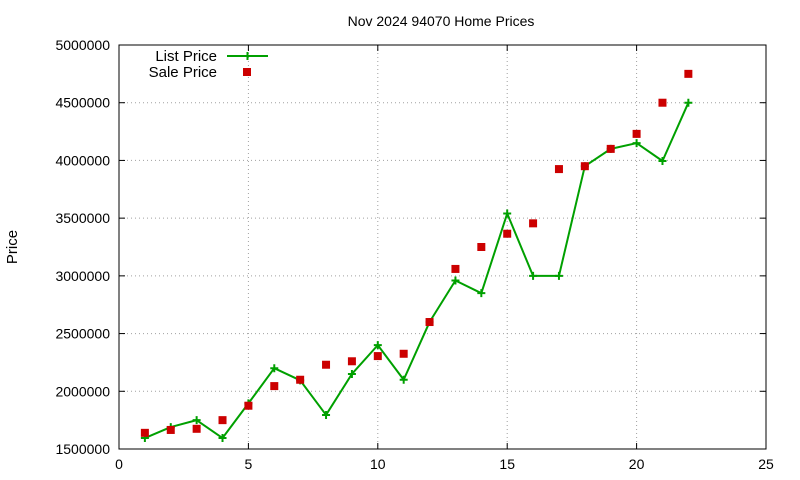 This screenshot has width=800, height=480. Describe the element at coordinates (82, 391) in the screenshot. I see `y-tick-label: 2000000` at that location.